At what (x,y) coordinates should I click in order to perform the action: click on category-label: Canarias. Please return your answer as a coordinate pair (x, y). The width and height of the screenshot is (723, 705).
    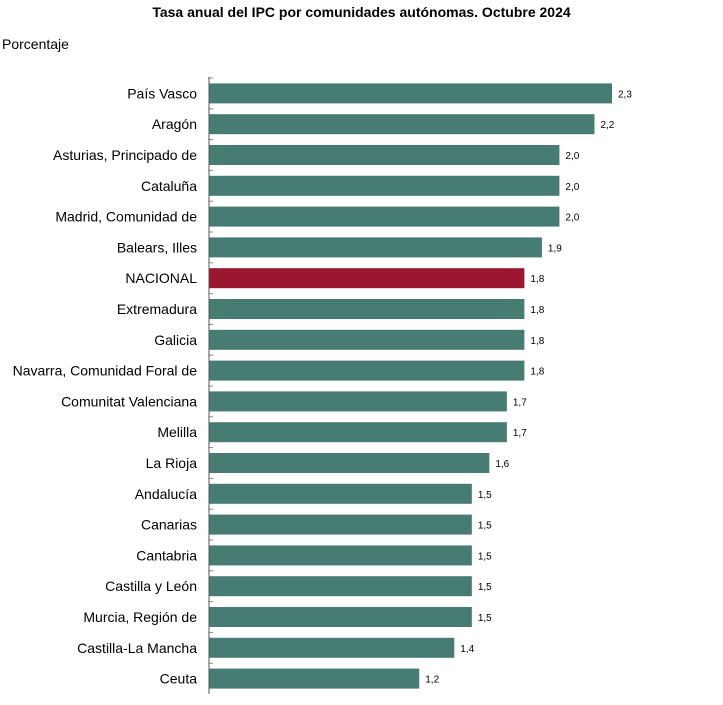
    Looking at the image, I should click on (169, 525).